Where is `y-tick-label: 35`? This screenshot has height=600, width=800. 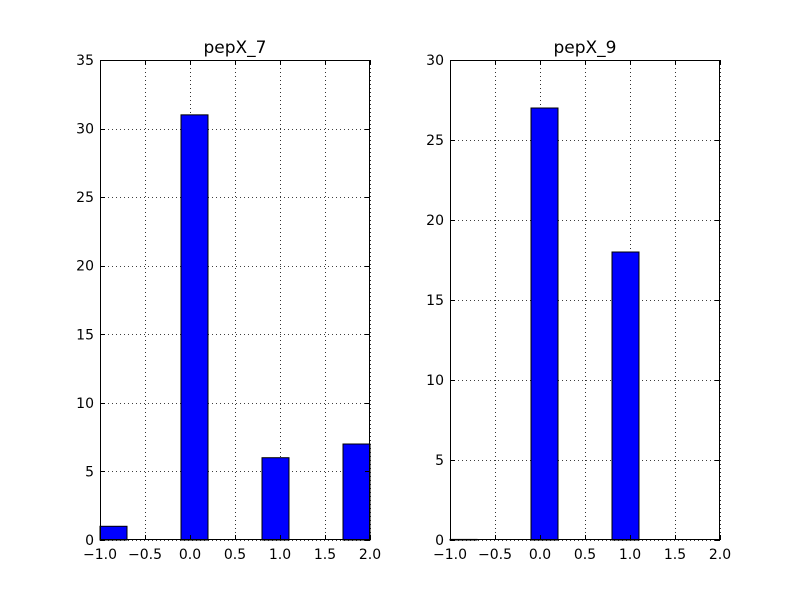
y-tick-label: 35 is located at coordinates (85, 61).